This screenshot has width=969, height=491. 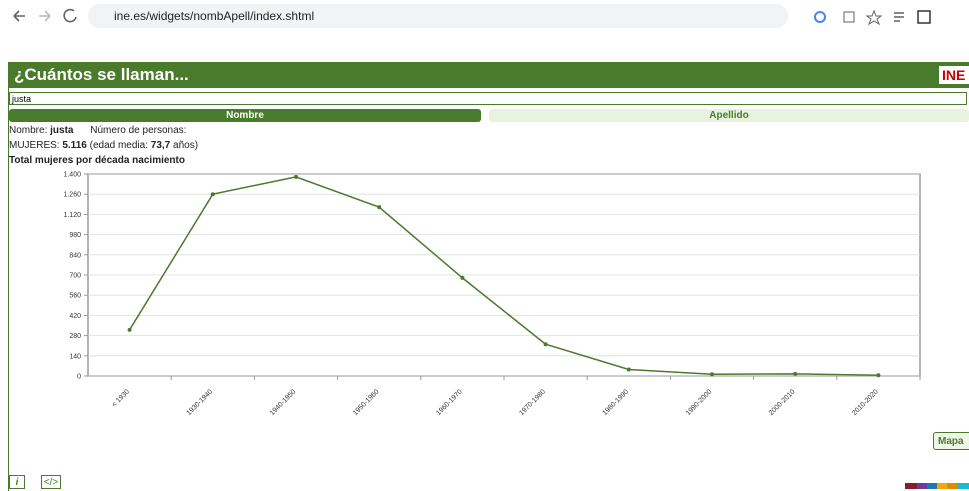 I want to click on share-icon, so click(x=849, y=17).